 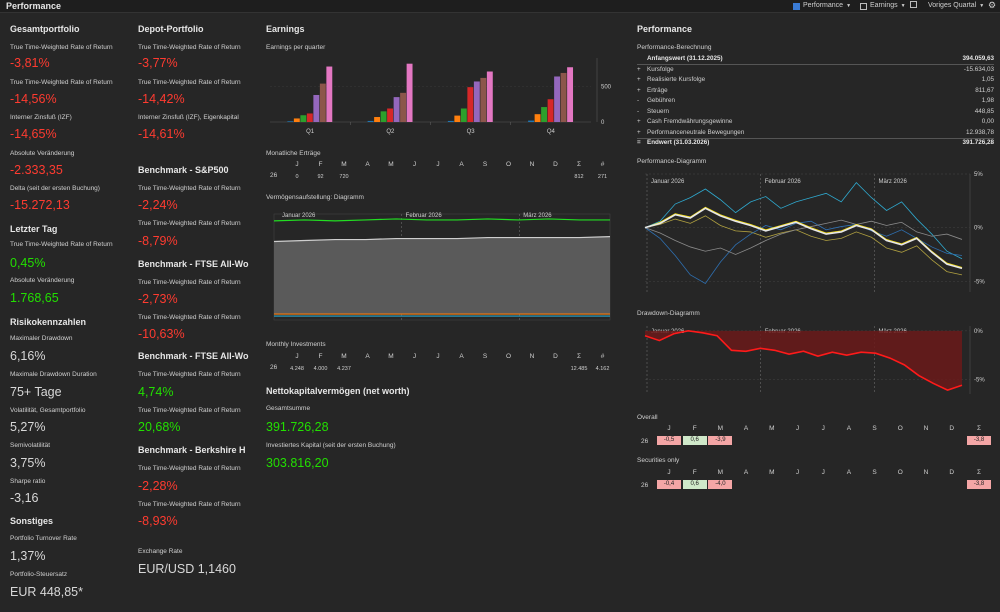 What do you see at coordinates (41, 338) in the screenshot?
I see `metric-label: Maximaler Drawdown` at bounding box center [41, 338].